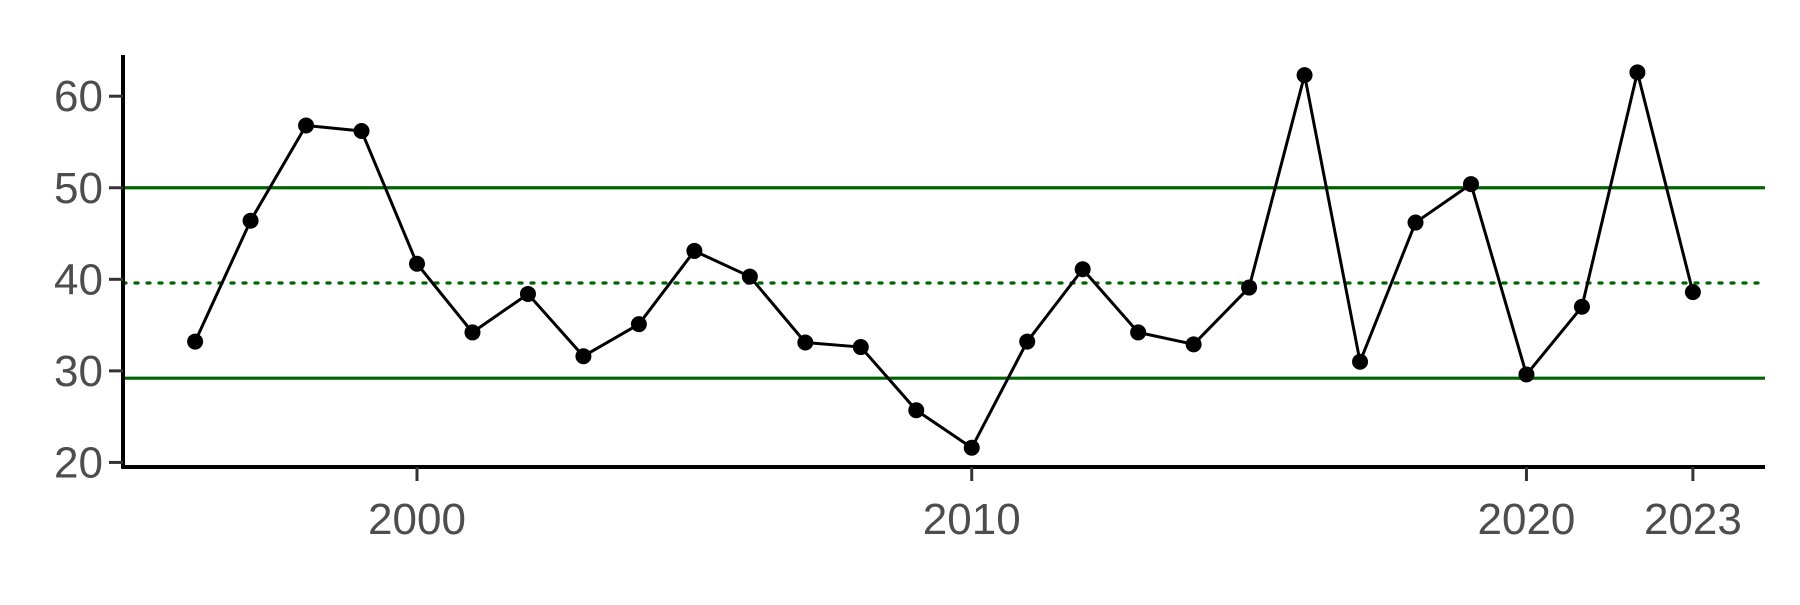 The height and width of the screenshot is (605, 1800). What do you see at coordinates (78, 279) in the screenshot?
I see `y-tick-label: 40` at bounding box center [78, 279].